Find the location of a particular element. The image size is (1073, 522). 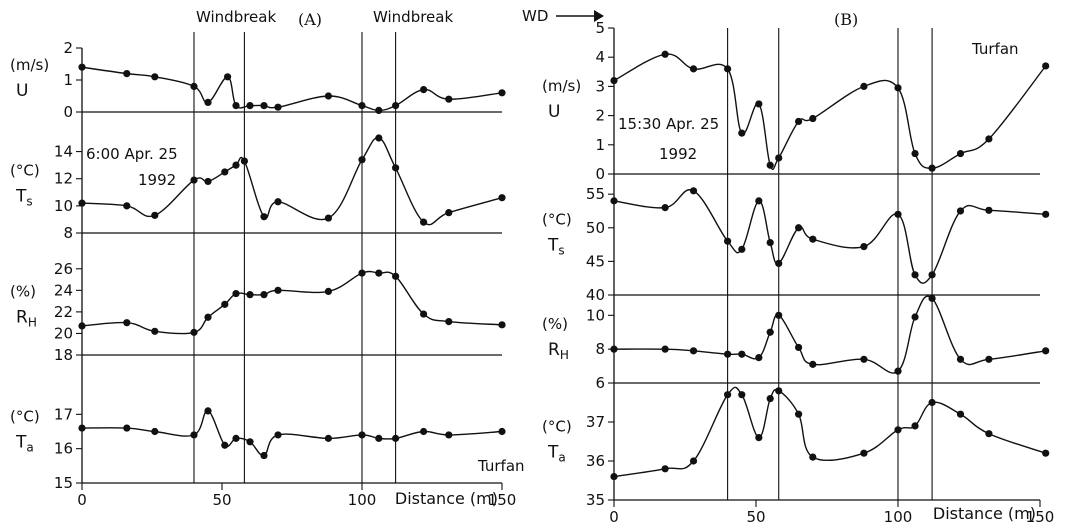

wd-label: WD is located at coordinates (535, 16).